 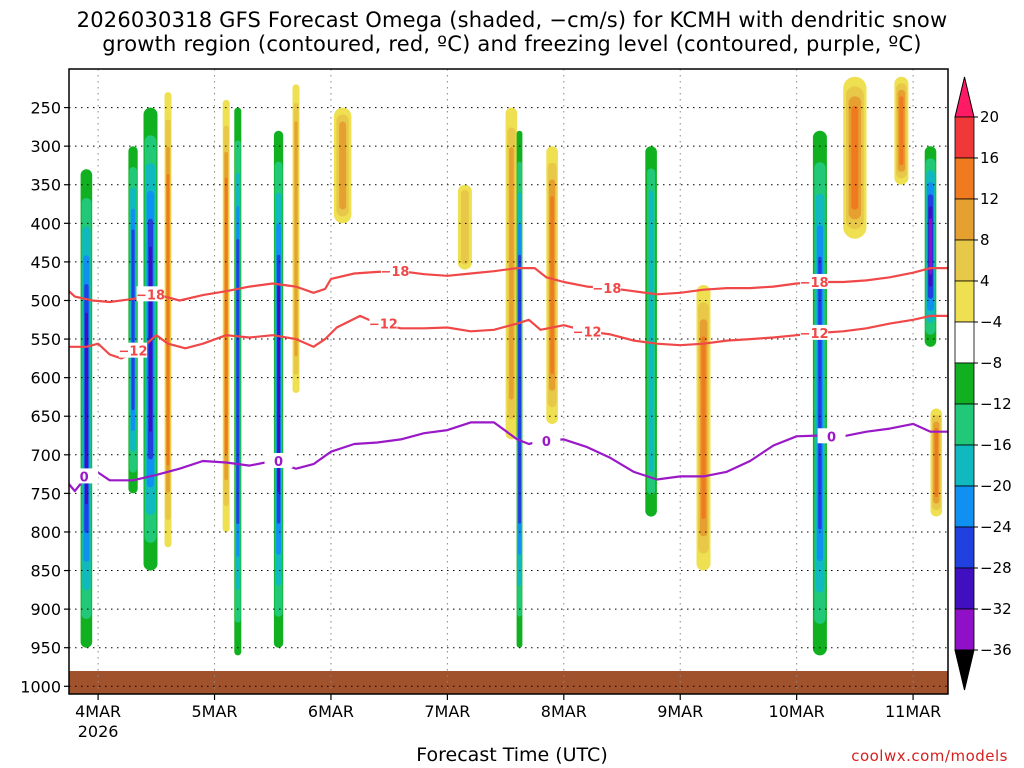 What do you see at coordinates (985, 281) in the screenshot?
I see `colorbar-label-4: 4` at bounding box center [985, 281].